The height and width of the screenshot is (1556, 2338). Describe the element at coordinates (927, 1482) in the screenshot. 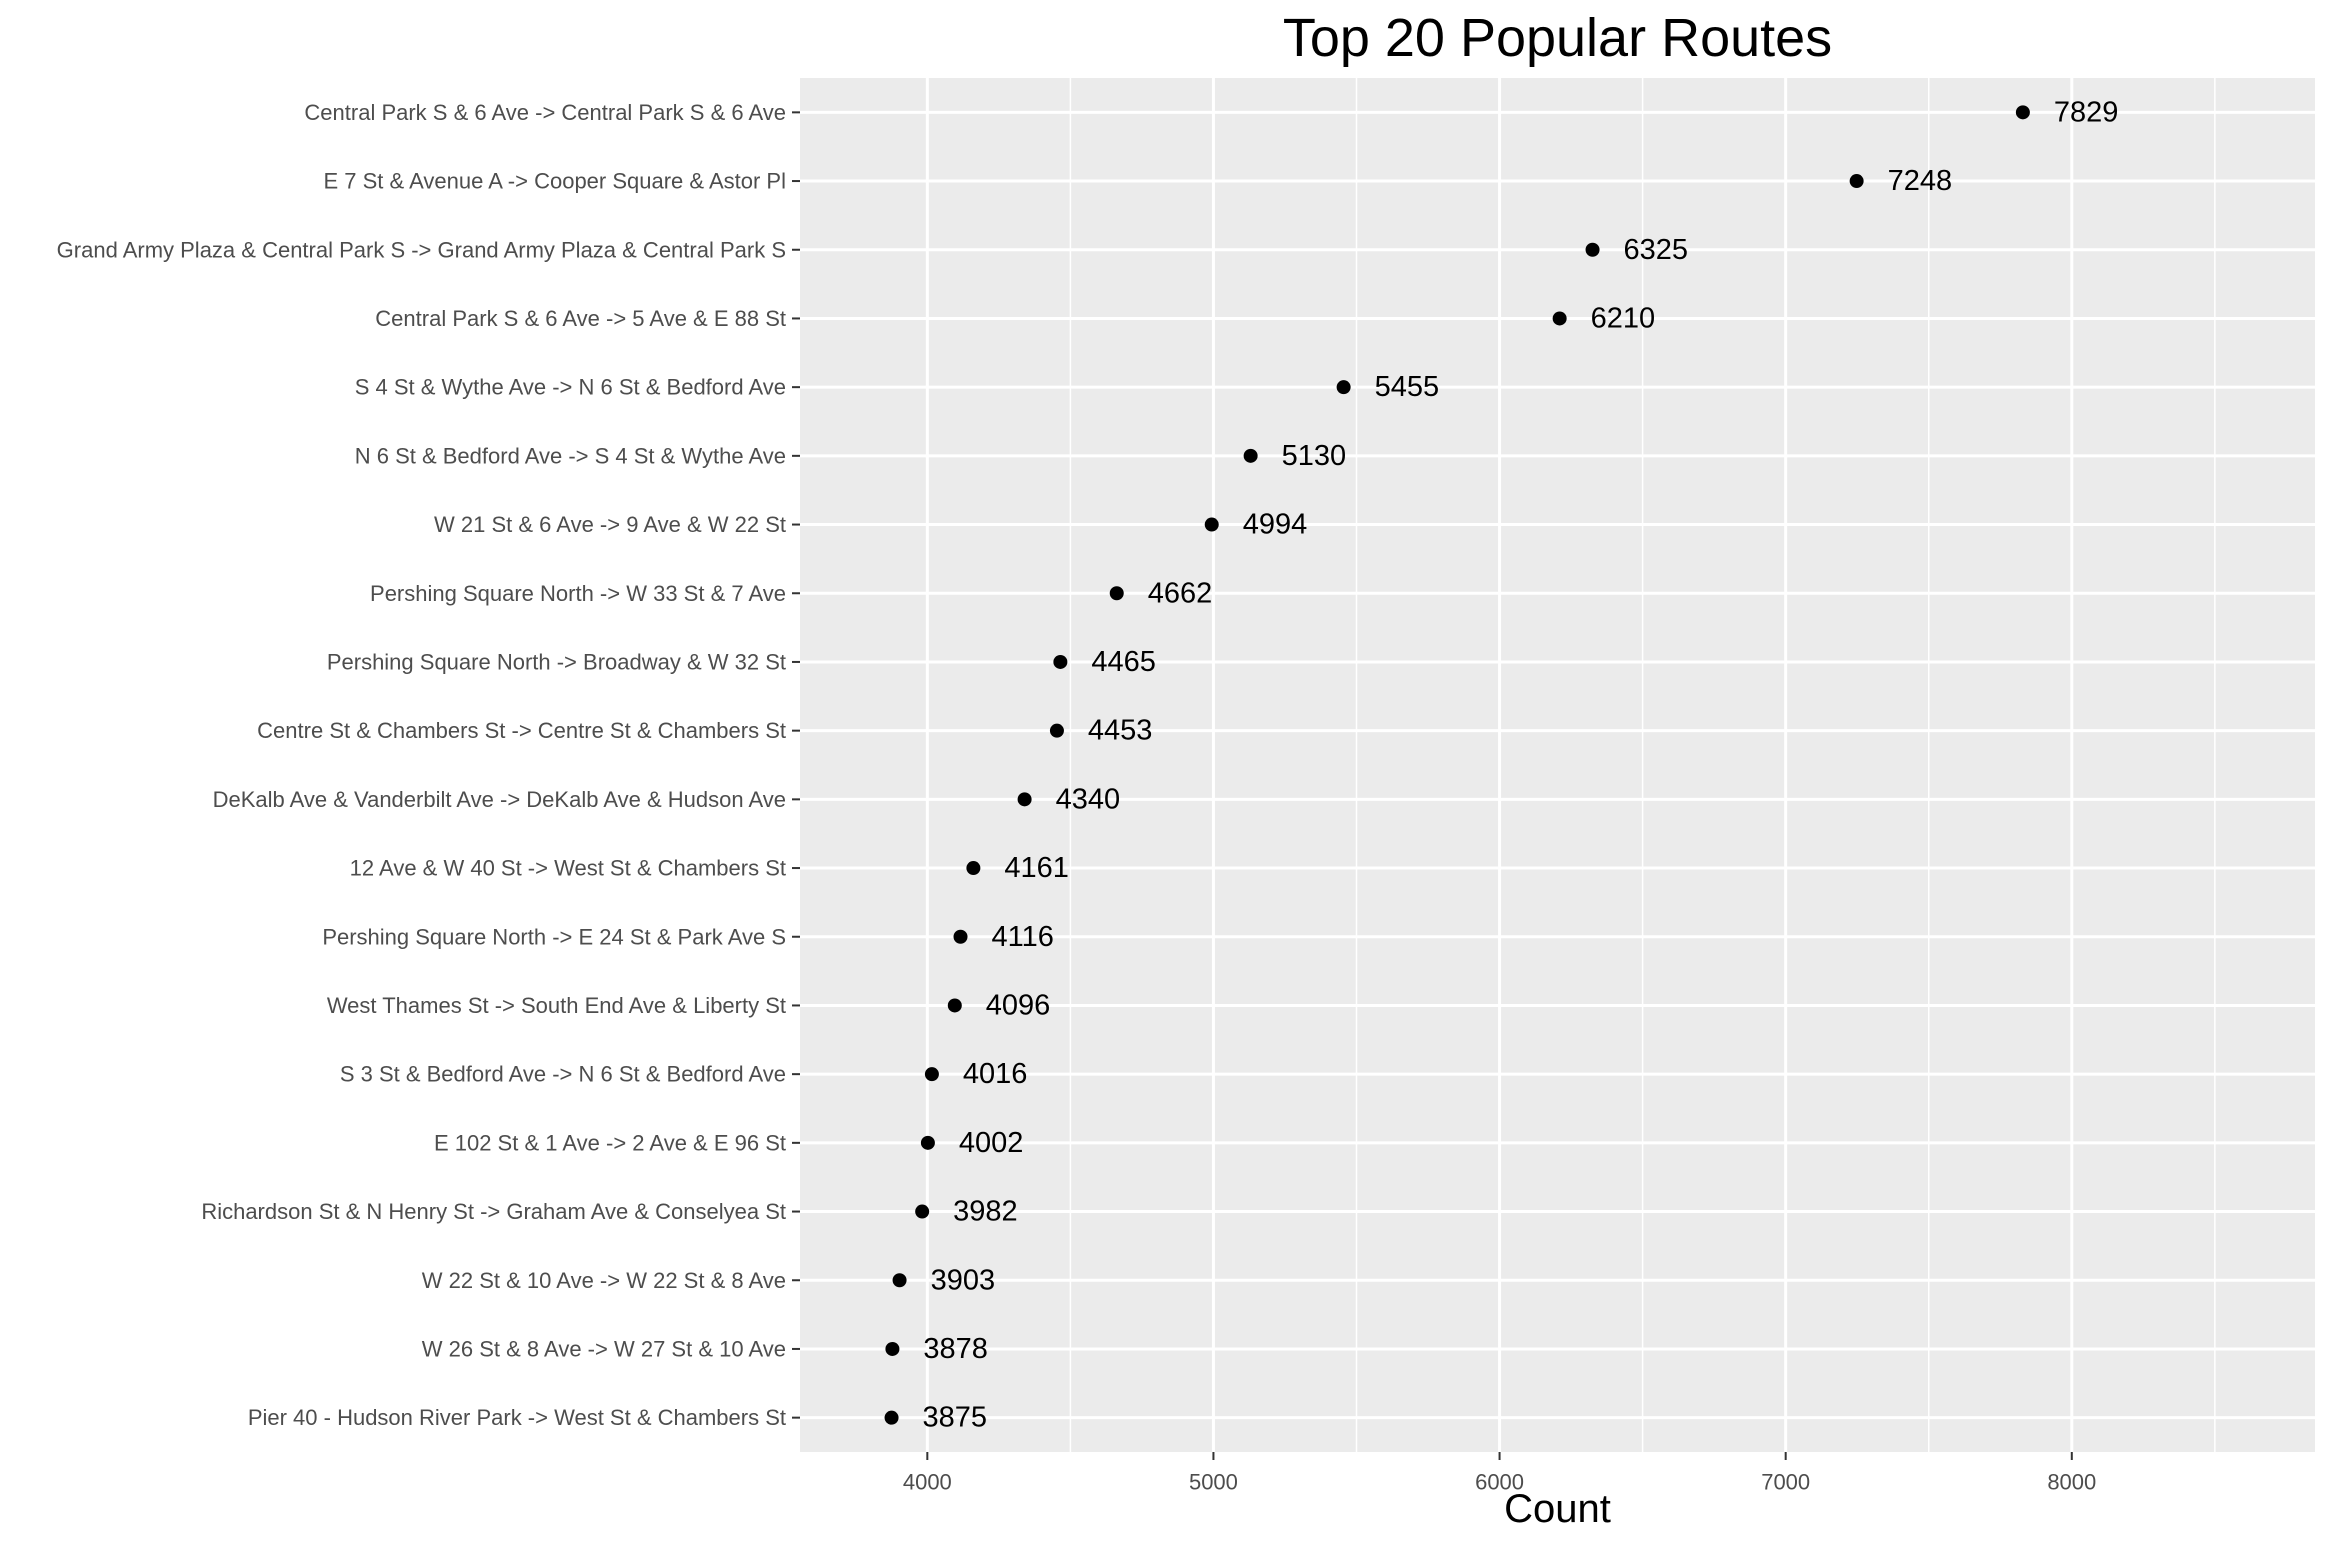

I see `x-tick-label: 4000` at that location.